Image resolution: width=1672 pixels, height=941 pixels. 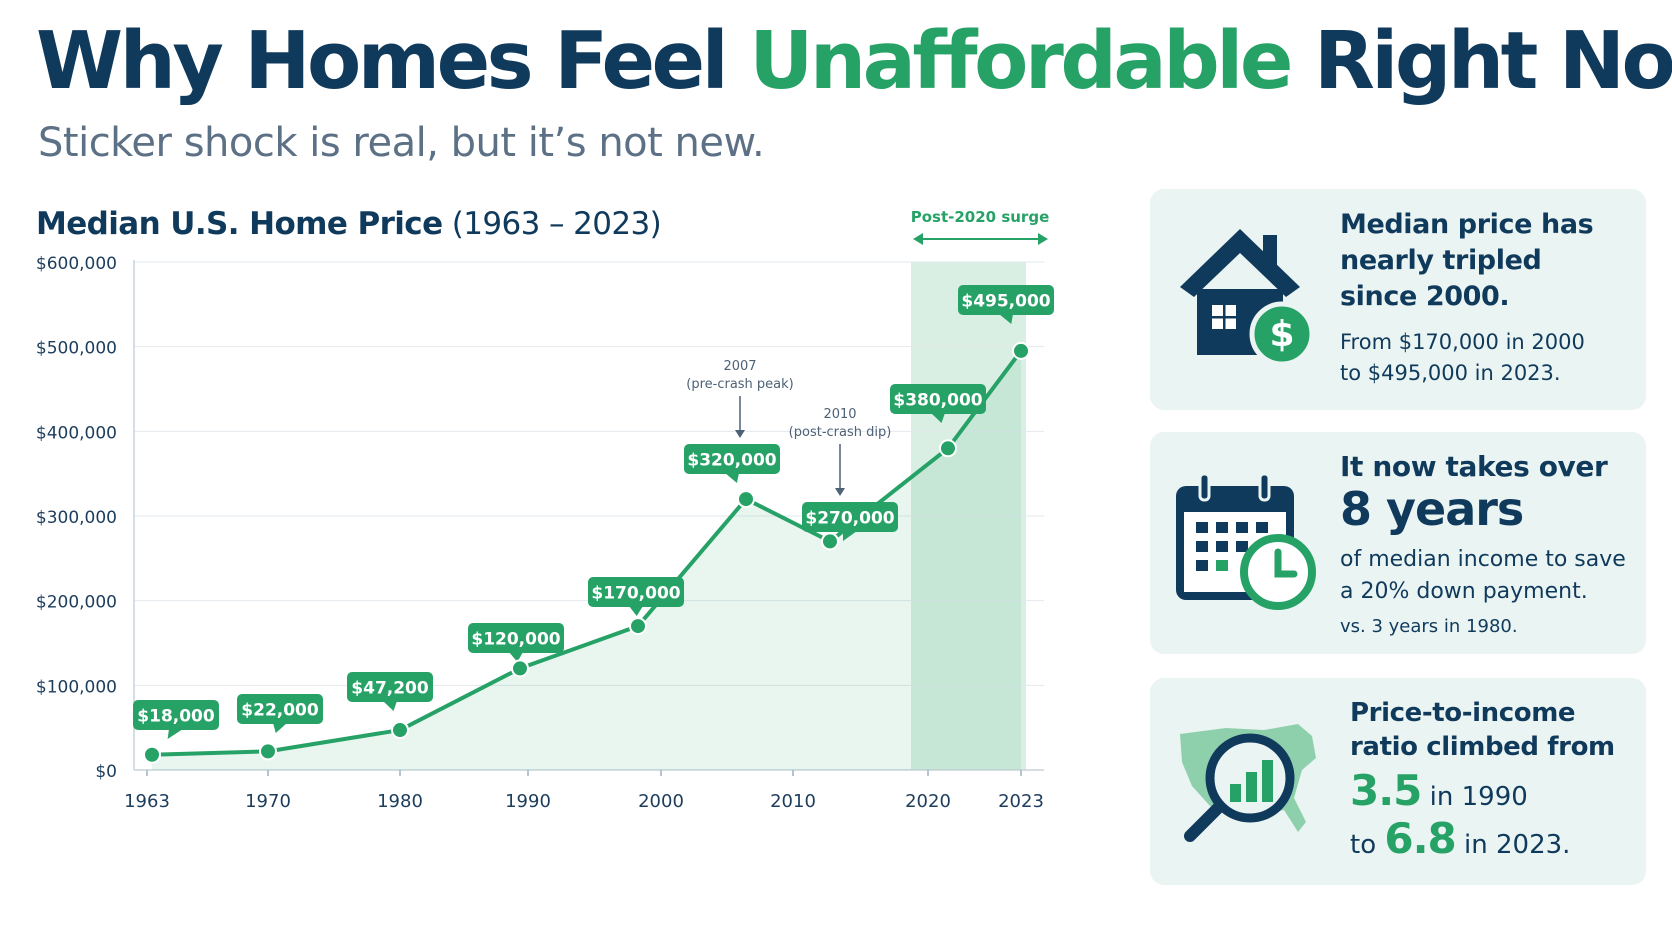 I want to click on card-savings-body-line: a 20% down payment., so click(x=1464, y=591).